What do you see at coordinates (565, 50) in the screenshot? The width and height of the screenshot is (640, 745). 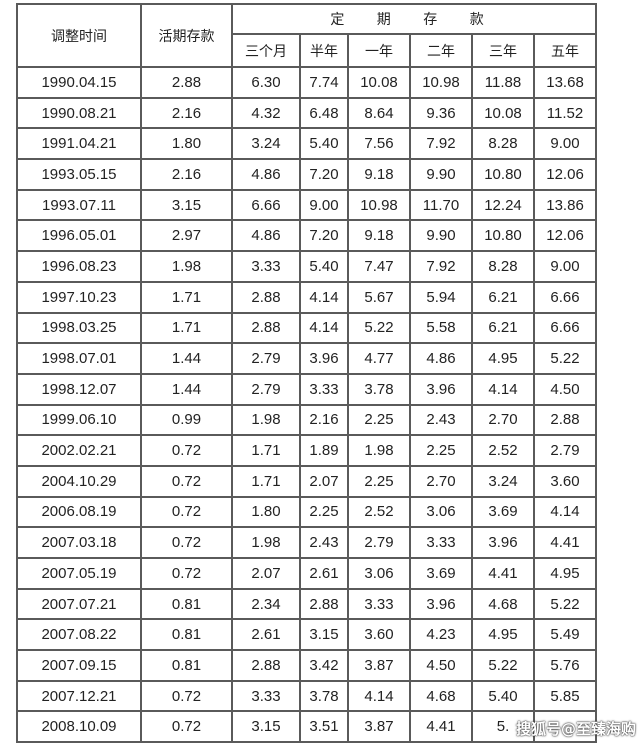 I see `header-term: 五年` at bounding box center [565, 50].